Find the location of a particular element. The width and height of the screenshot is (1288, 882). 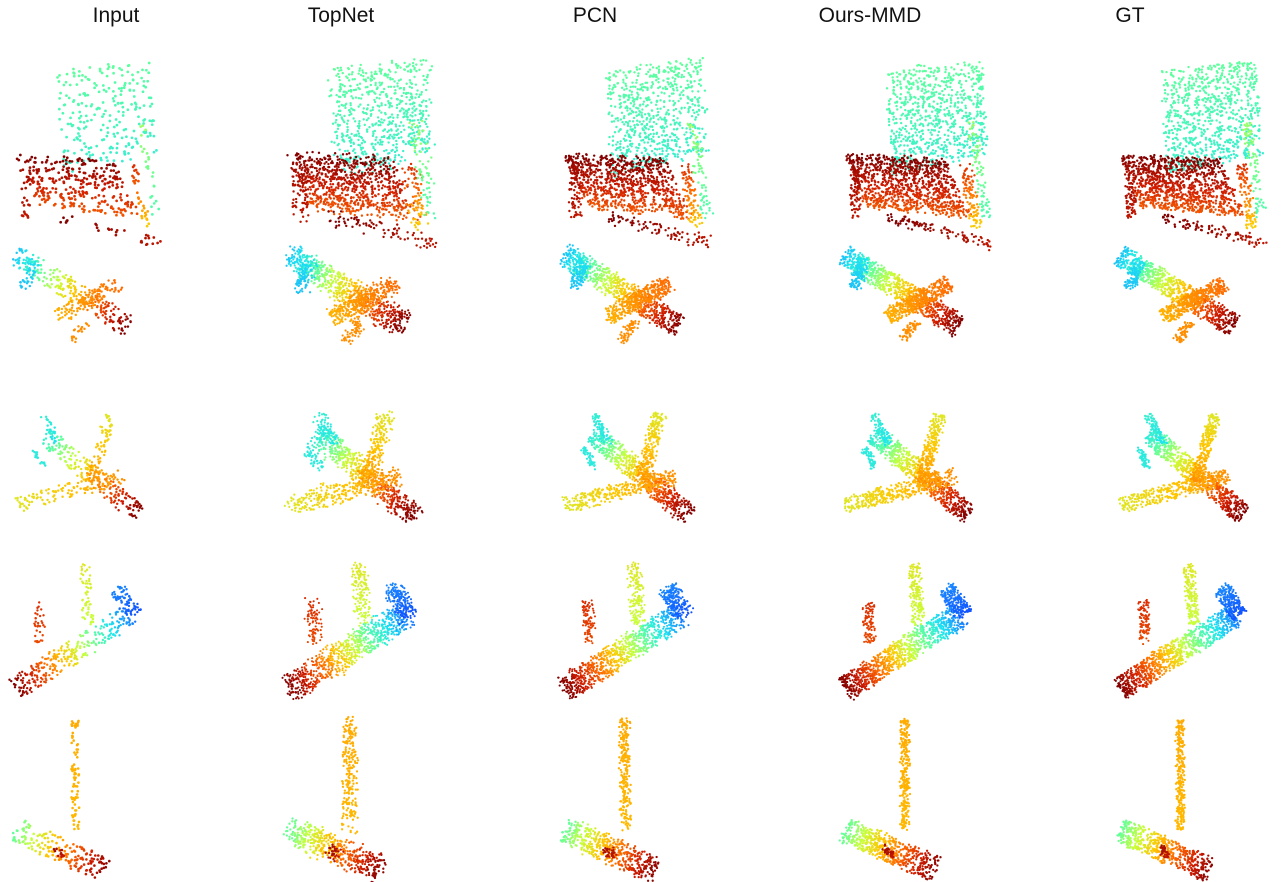

point-cloud-r4-gt is located at coordinates (1181, 631).